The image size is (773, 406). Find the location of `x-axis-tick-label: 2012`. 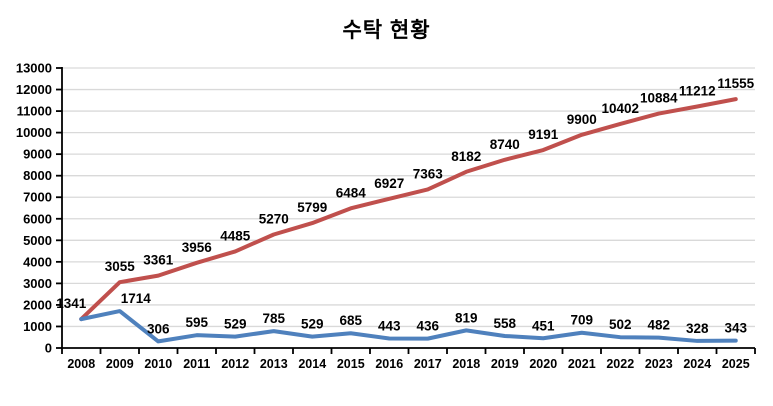

x-axis-tick-label: 2012 is located at coordinates (235, 364).